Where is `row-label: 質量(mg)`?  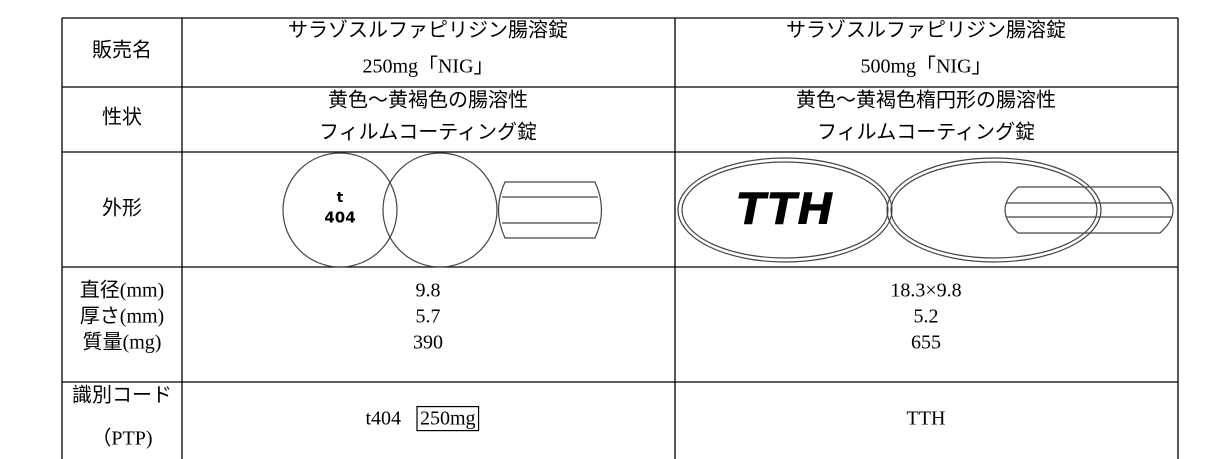
row-label: 質量(mg) is located at coordinates (122, 342).